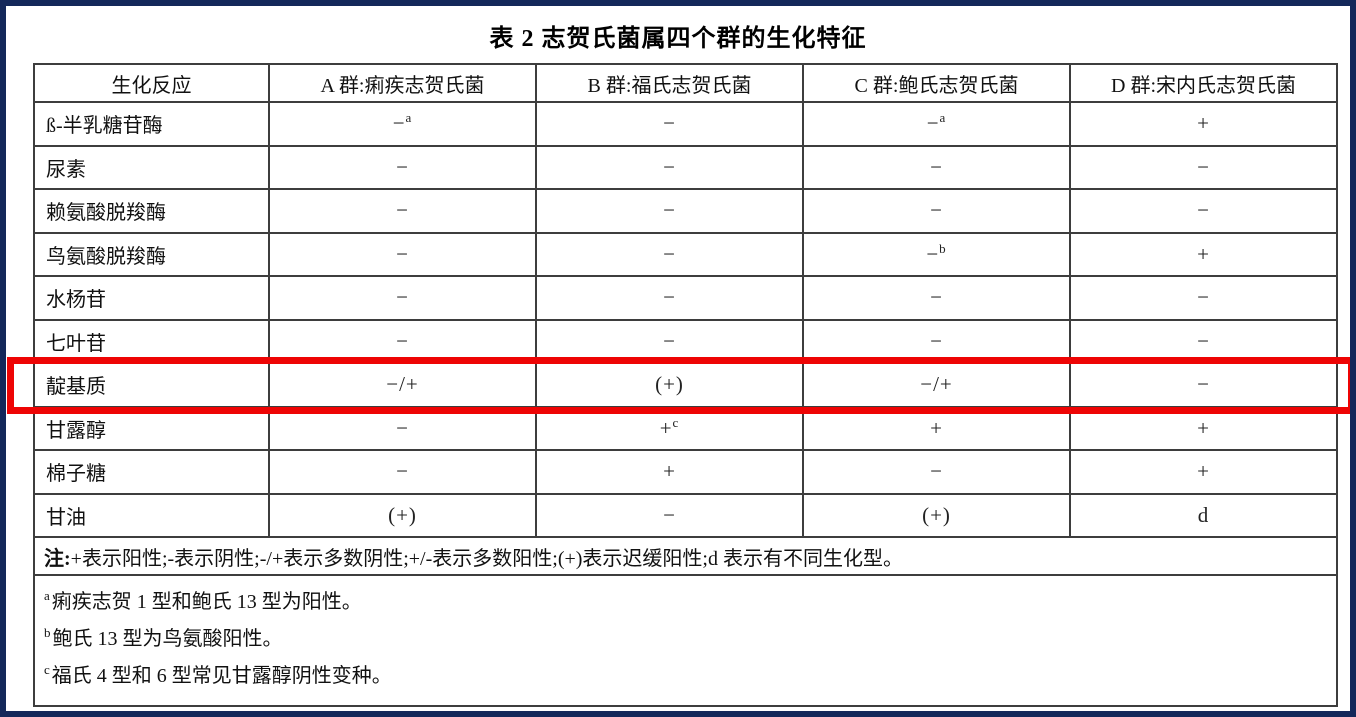 The width and height of the screenshot is (1356, 717). Describe the element at coordinates (151, 298) in the screenshot. I see `row-label: 水杨苷` at that location.